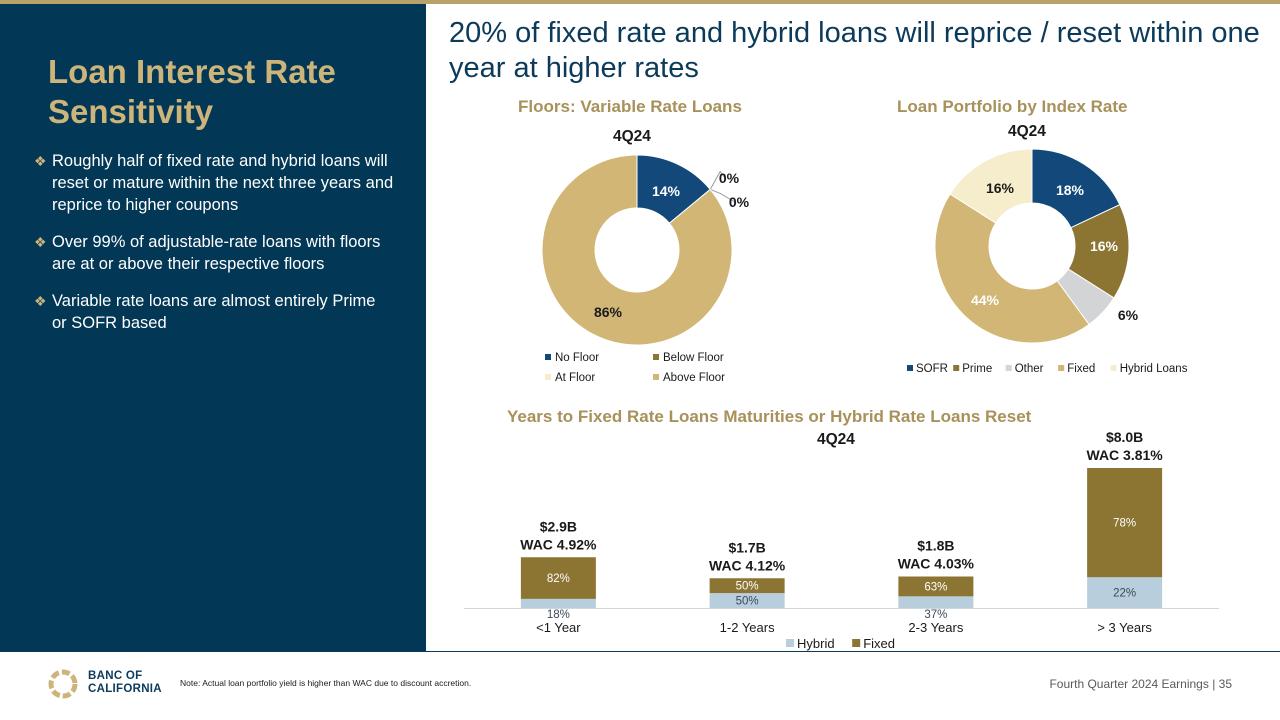 The image size is (1280, 720). I want to click on sidebar-title: Loan Interest Rate Sensitivity, so click(192, 91).